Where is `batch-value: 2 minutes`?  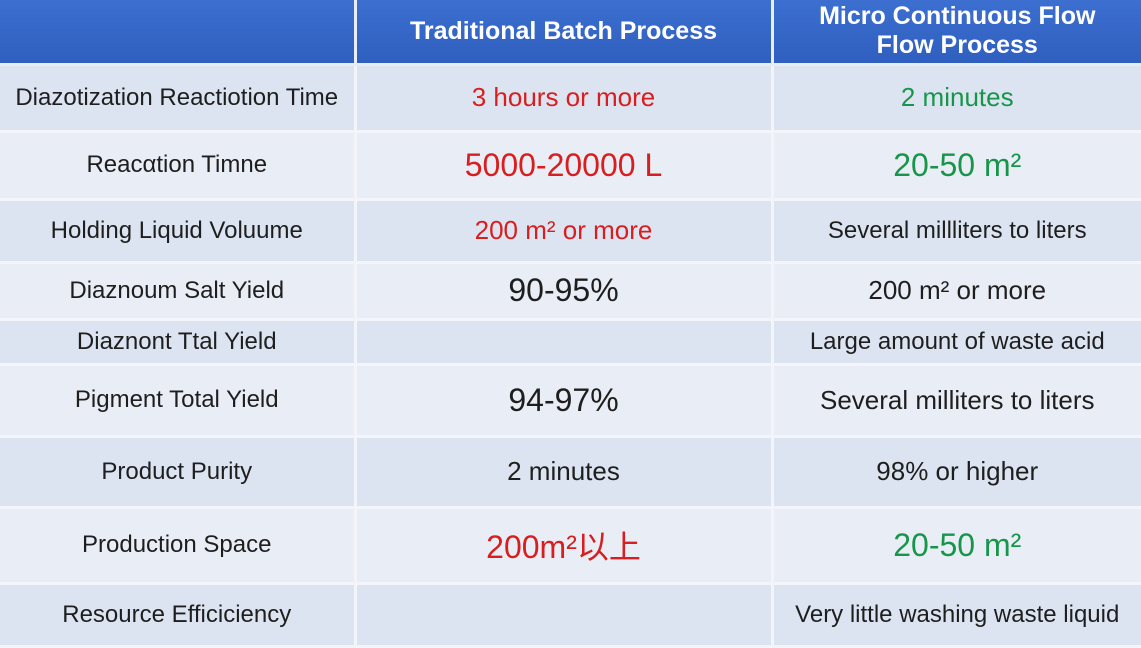
batch-value: 2 minutes is located at coordinates (564, 472).